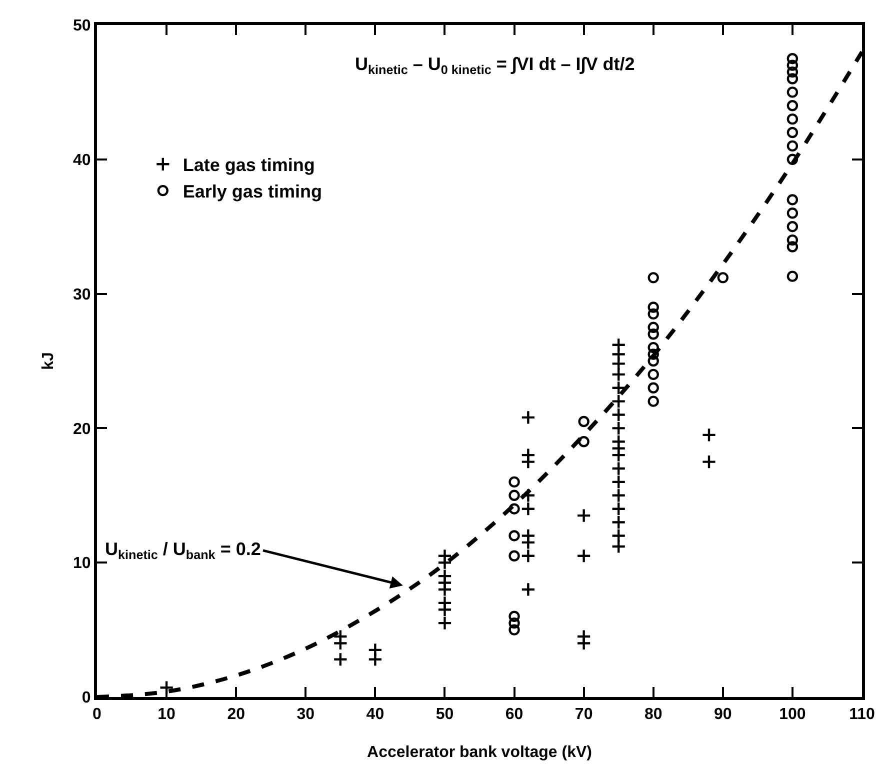 Image resolution: width=876 pixels, height=772 pixels. I want to click on x-tick-label: 10, so click(167, 715).